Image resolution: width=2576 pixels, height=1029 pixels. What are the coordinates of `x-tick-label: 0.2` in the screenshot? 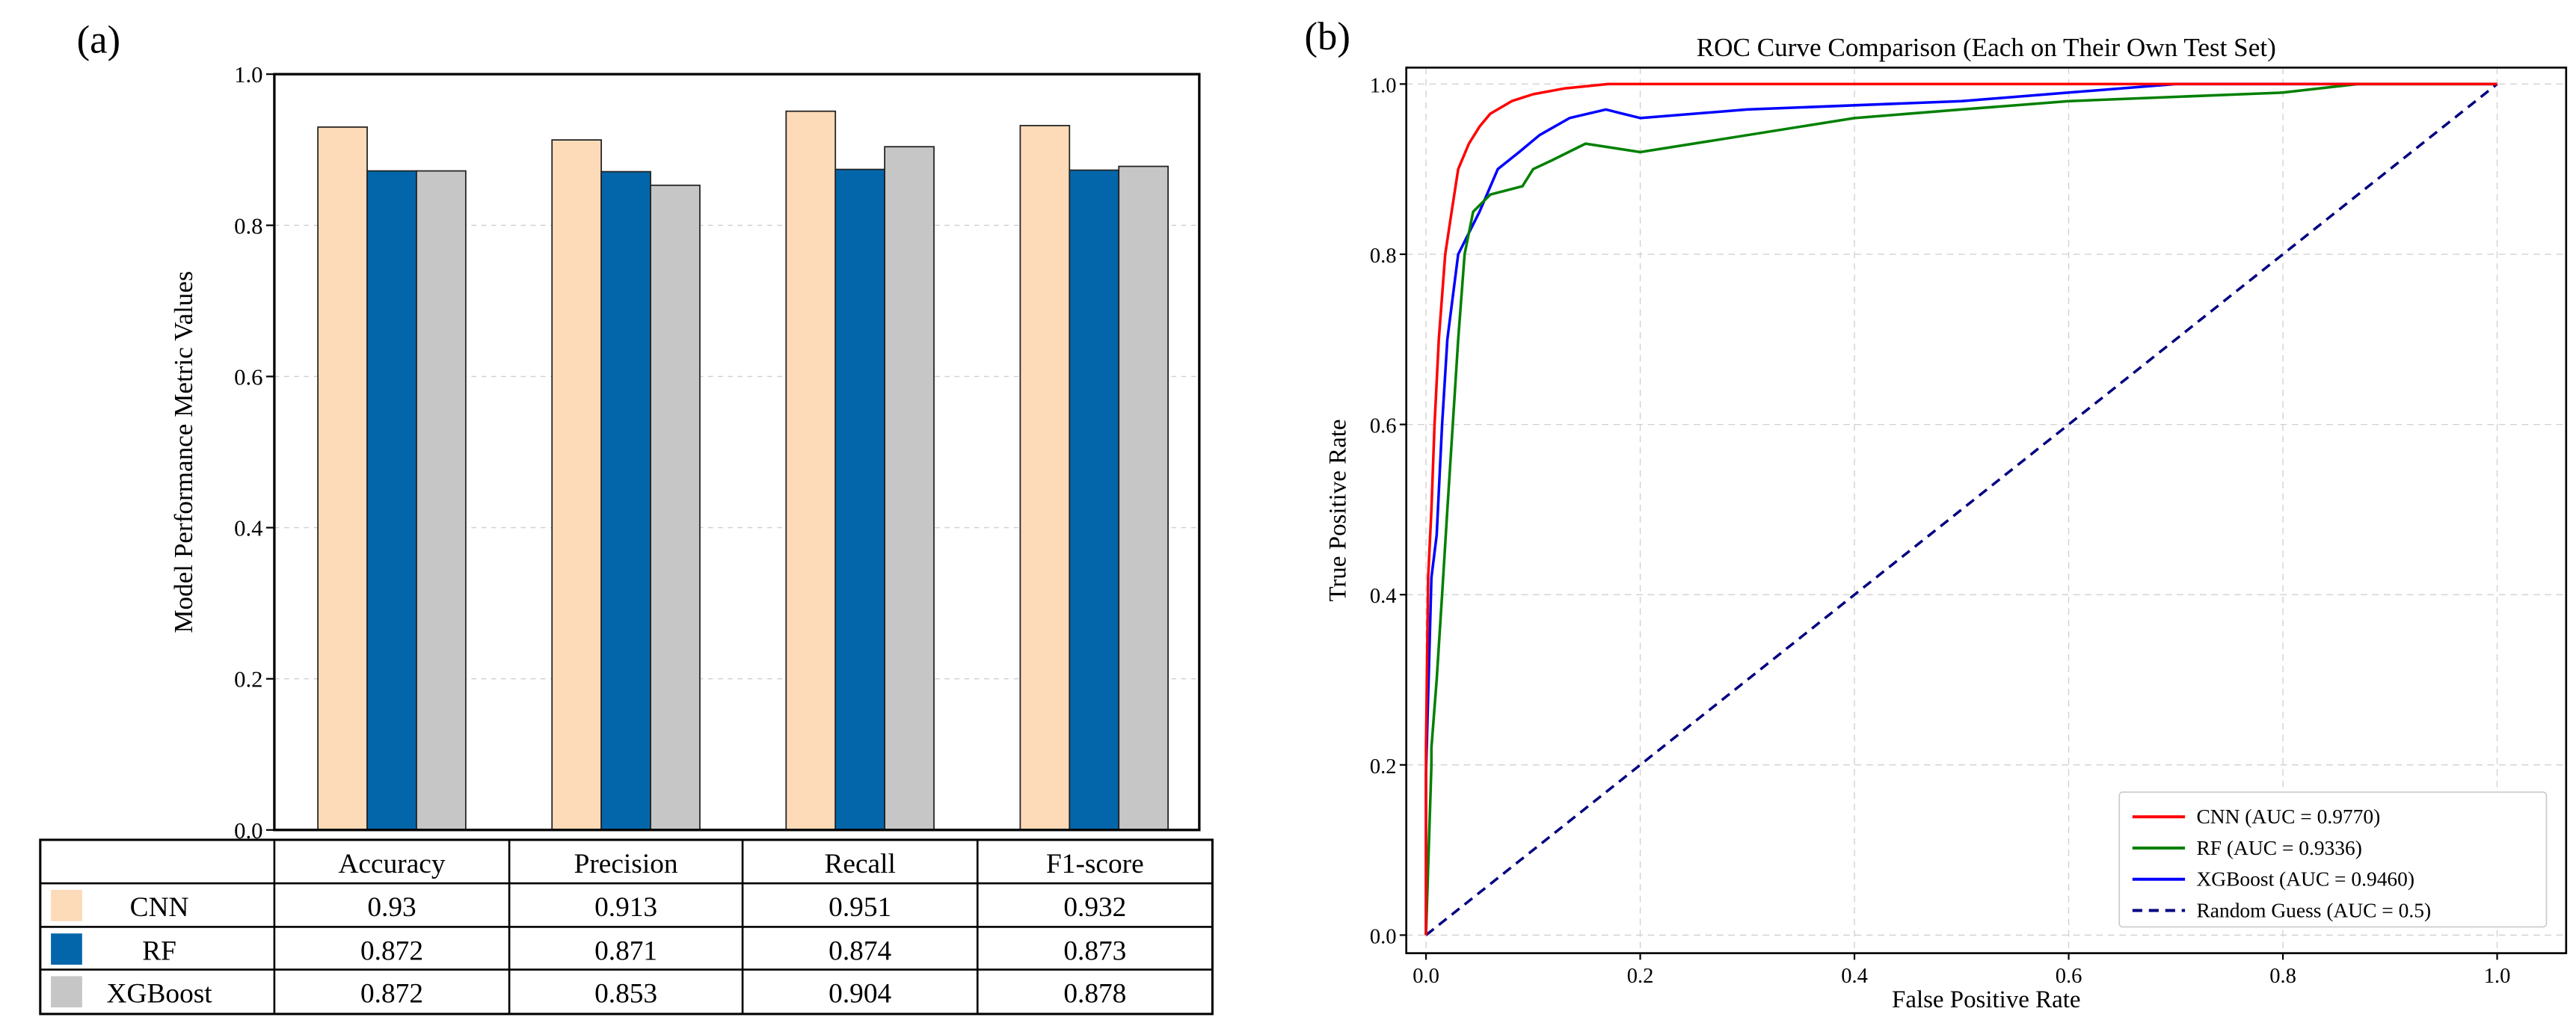 It's located at (1640, 977).